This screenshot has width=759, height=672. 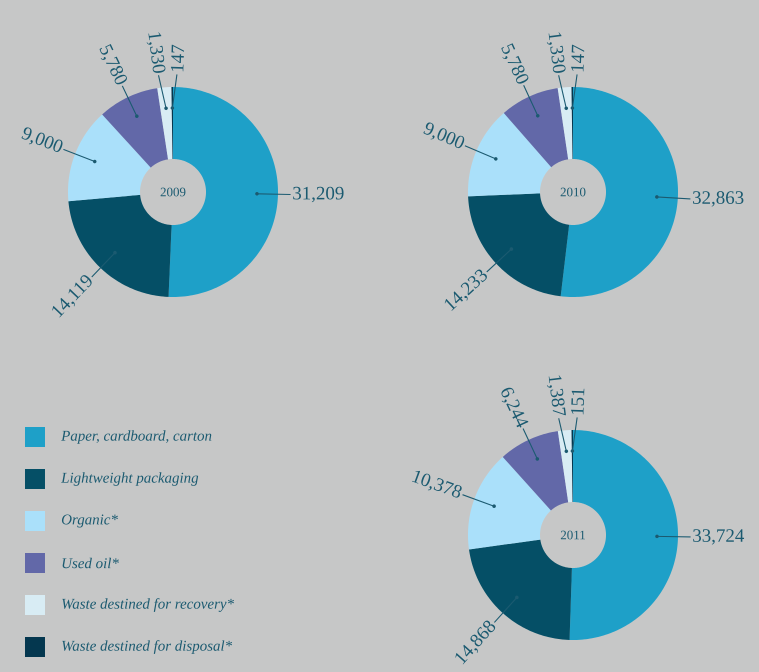 What do you see at coordinates (573, 192) in the screenshot?
I see `text: 2010` at bounding box center [573, 192].